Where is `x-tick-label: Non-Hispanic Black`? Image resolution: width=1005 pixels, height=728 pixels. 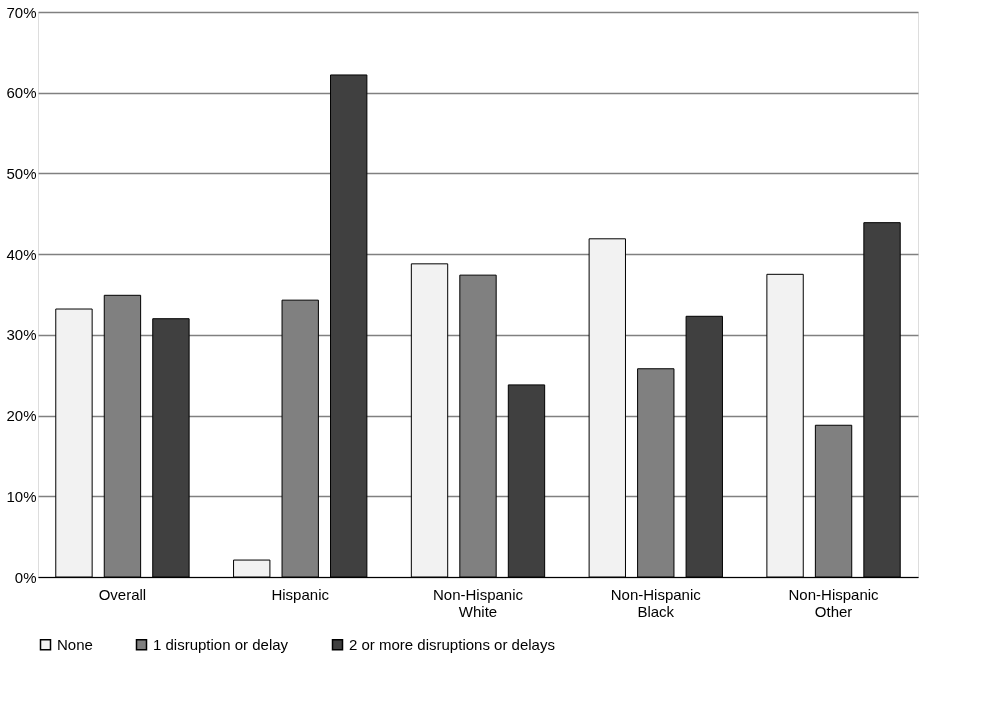
x-tick-label: Non-Hispanic Black is located at coordinates (656, 602).